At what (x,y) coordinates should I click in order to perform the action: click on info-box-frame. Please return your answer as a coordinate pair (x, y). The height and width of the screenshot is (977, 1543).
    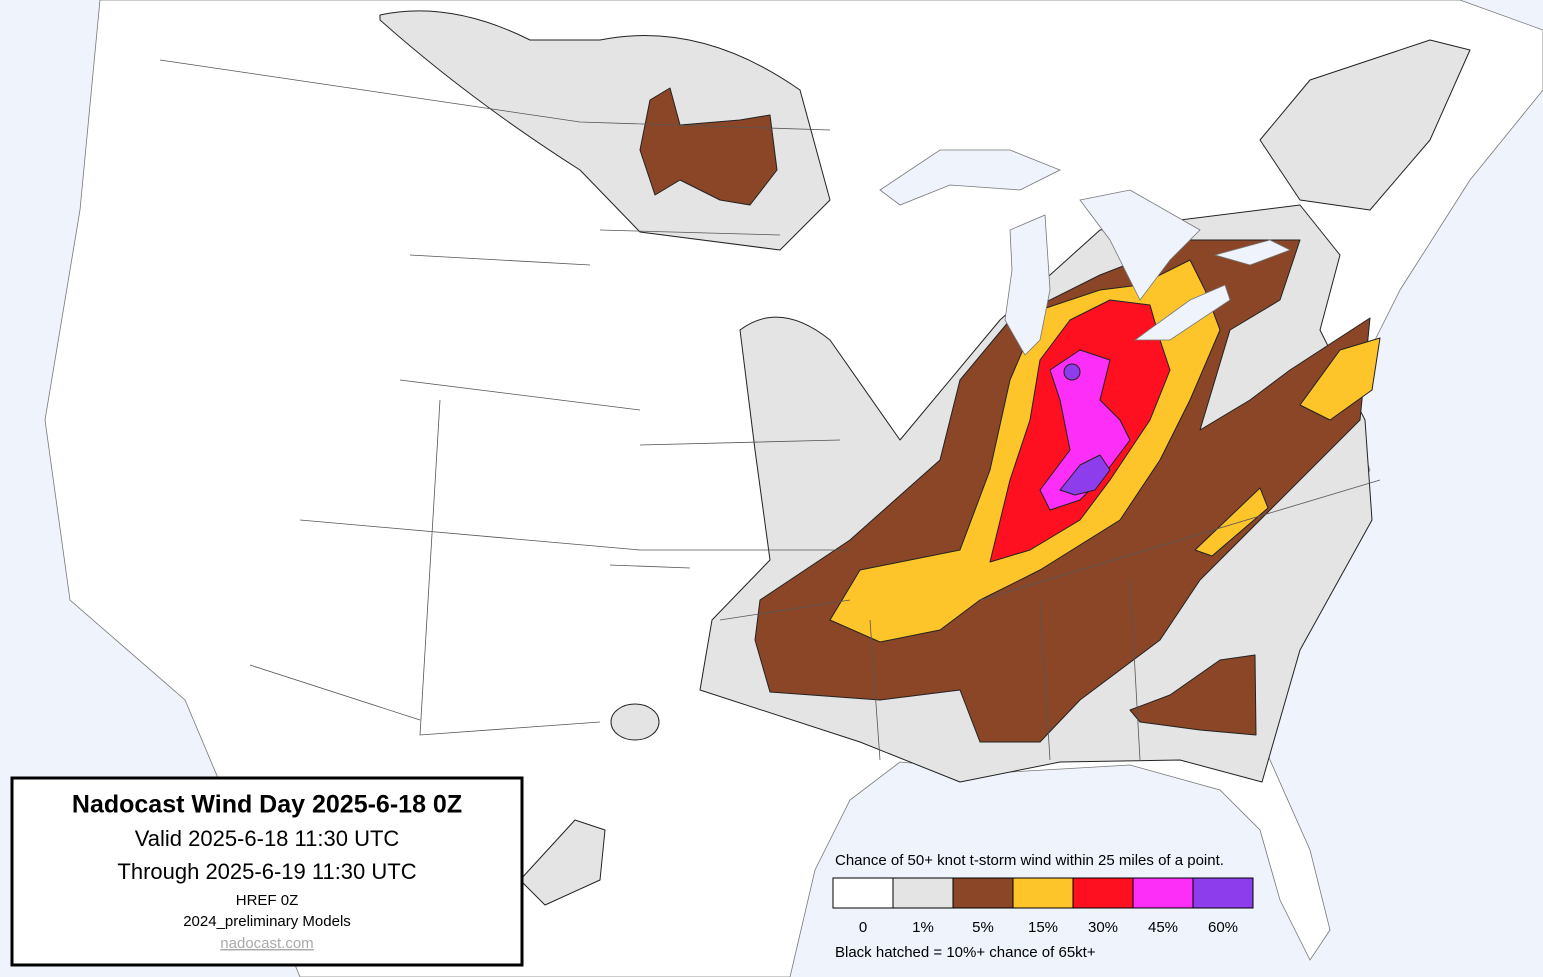
    Looking at the image, I should click on (267, 871).